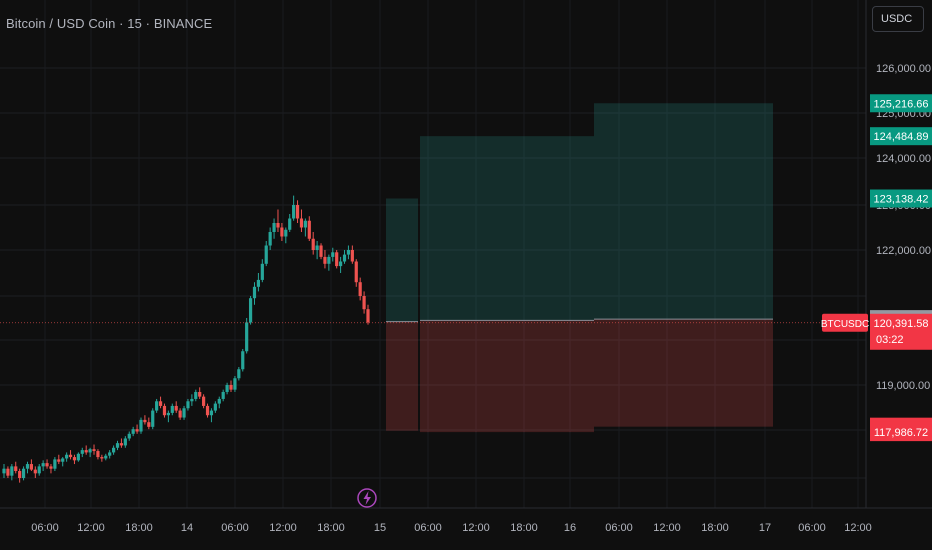 The width and height of the screenshot is (932, 550). I want to click on price-badge-label: 117,986.72, so click(901, 433).